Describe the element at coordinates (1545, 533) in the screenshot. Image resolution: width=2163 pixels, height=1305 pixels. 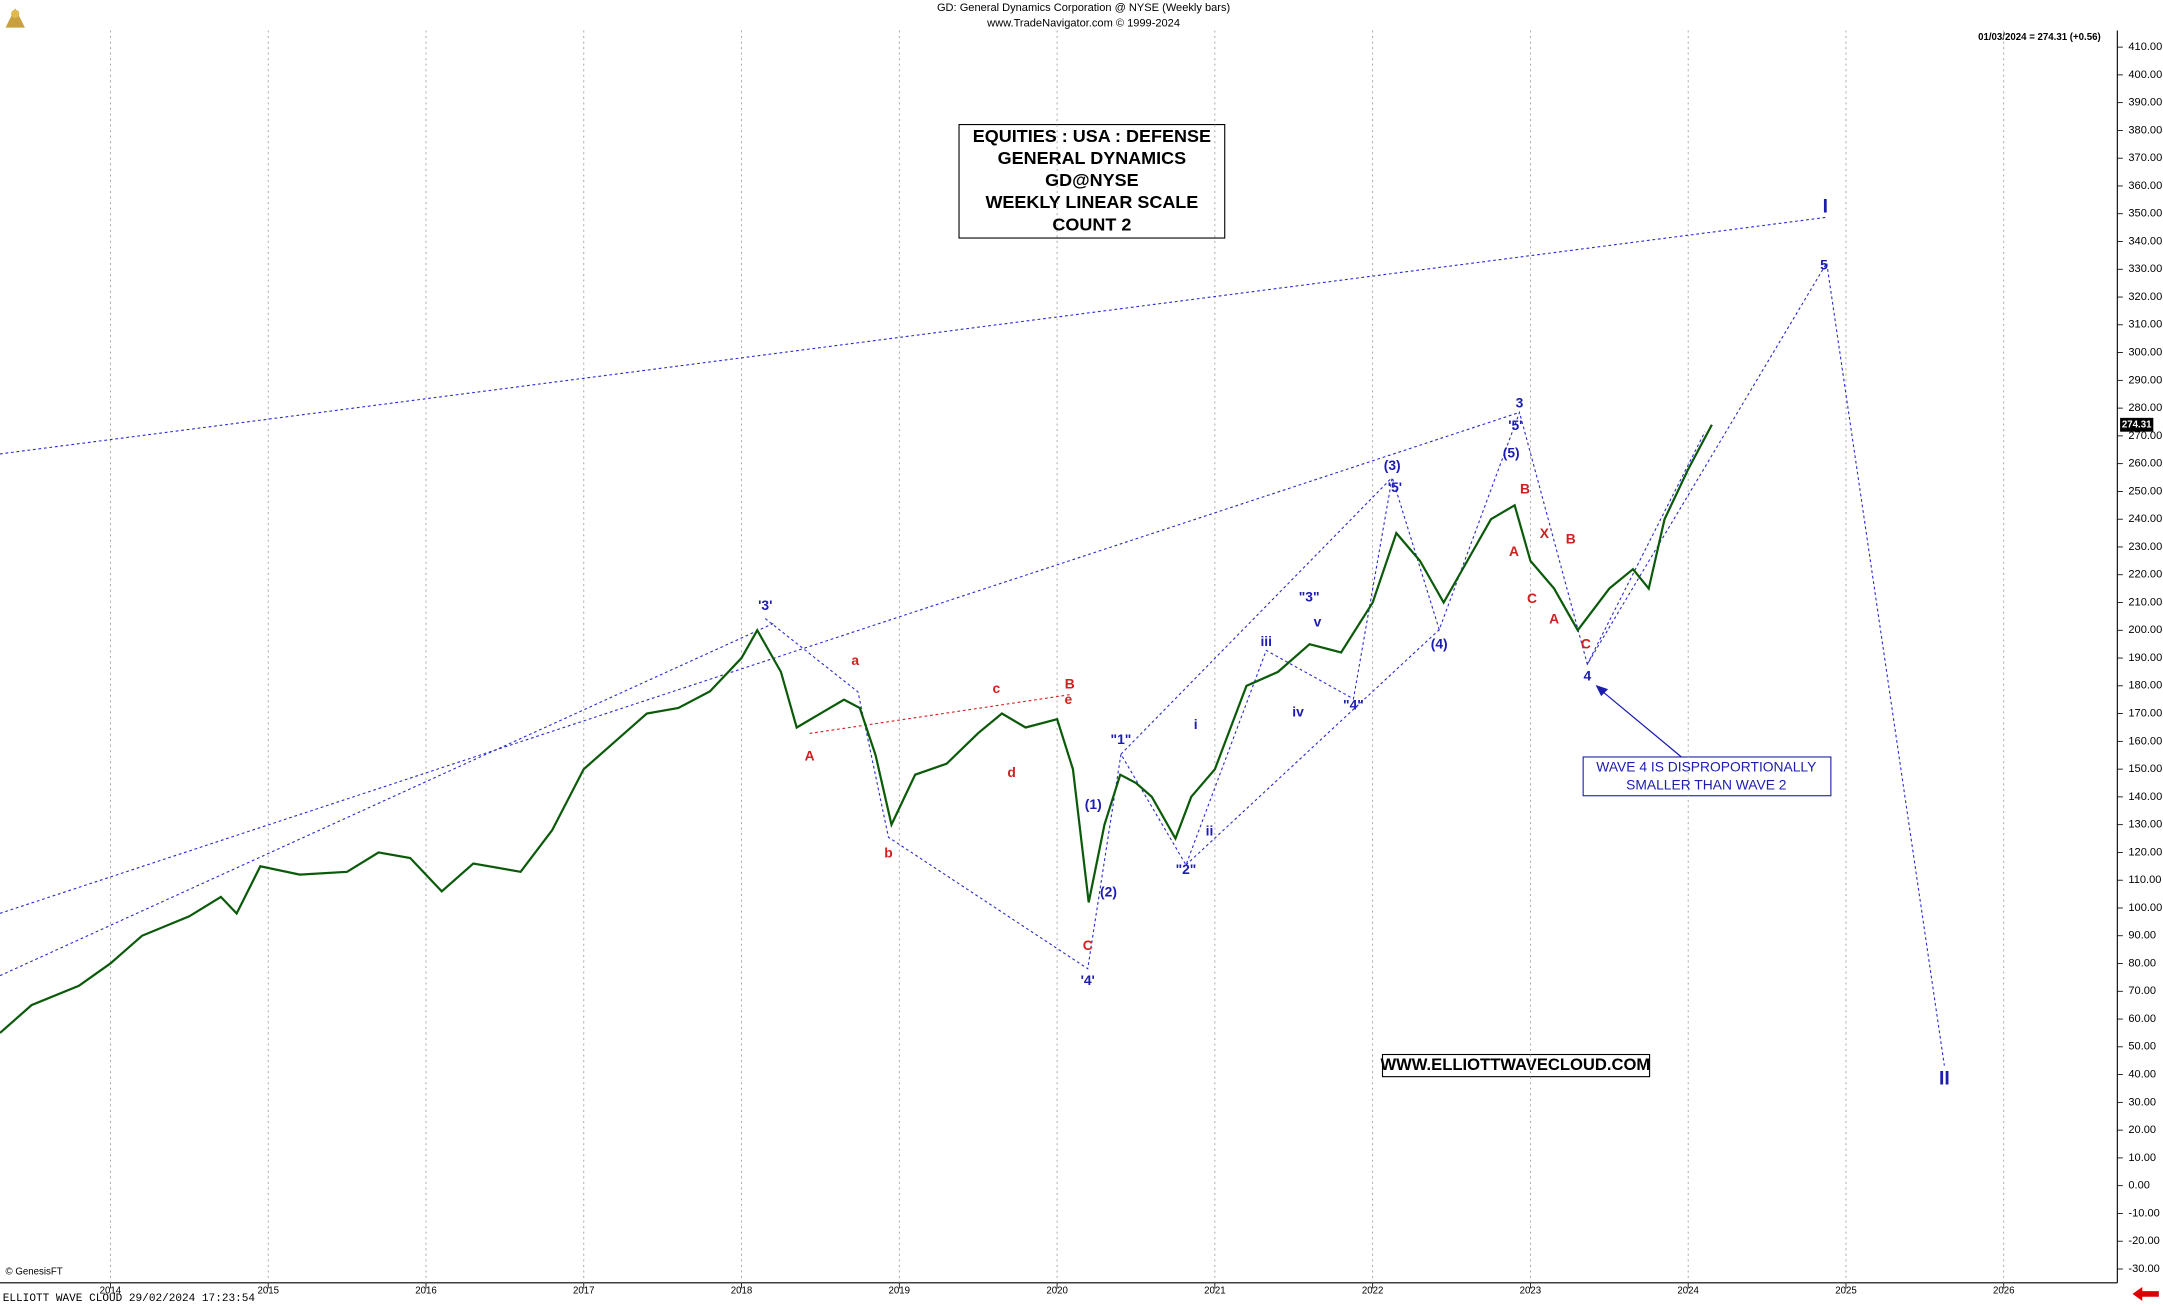
I see `wave-label: X` at that location.